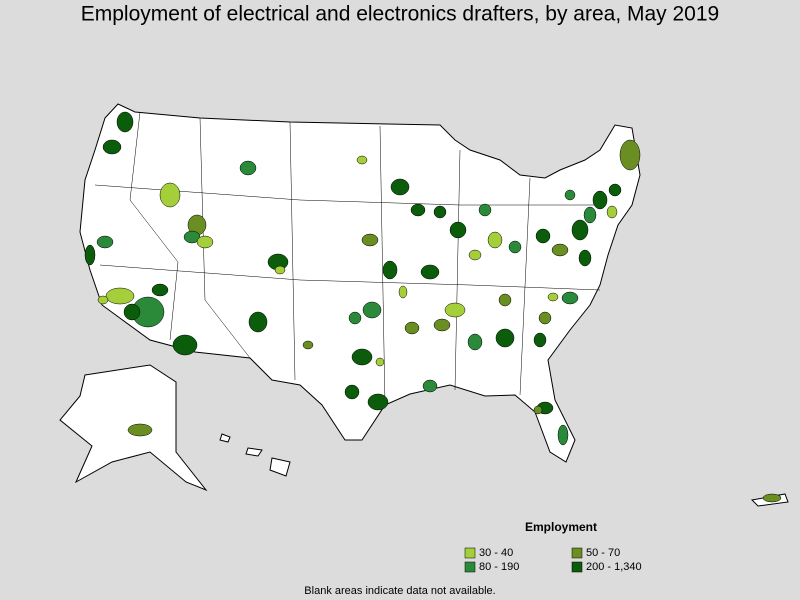  What do you see at coordinates (399, 591) in the screenshot?
I see `footnote: Blank areas indicate data not available.` at bounding box center [399, 591].